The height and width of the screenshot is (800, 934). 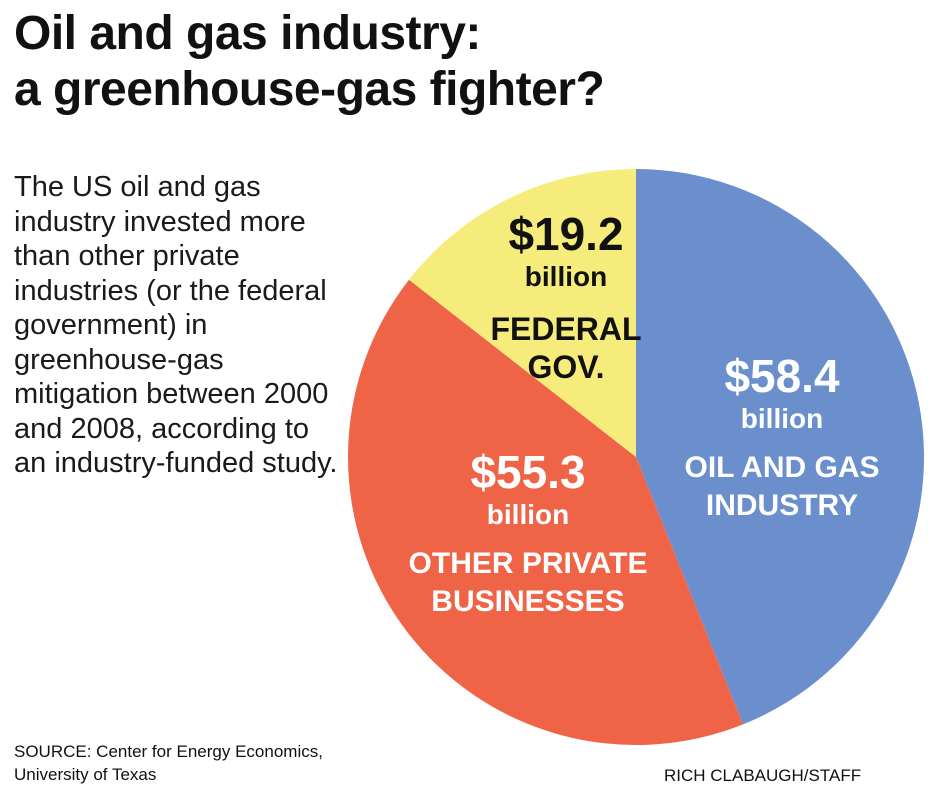 What do you see at coordinates (565, 234) in the screenshot?
I see `slice-value-label: $19.2` at bounding box center [565, 234].